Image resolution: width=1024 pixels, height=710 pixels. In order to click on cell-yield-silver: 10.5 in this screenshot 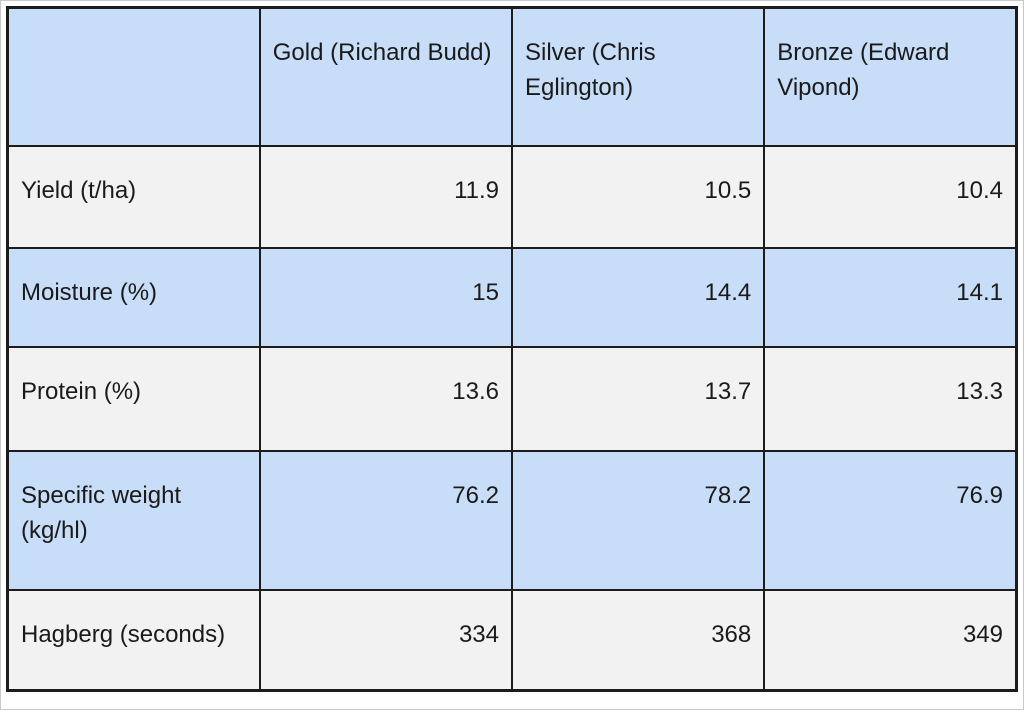, I will do `click(638, 196)`.